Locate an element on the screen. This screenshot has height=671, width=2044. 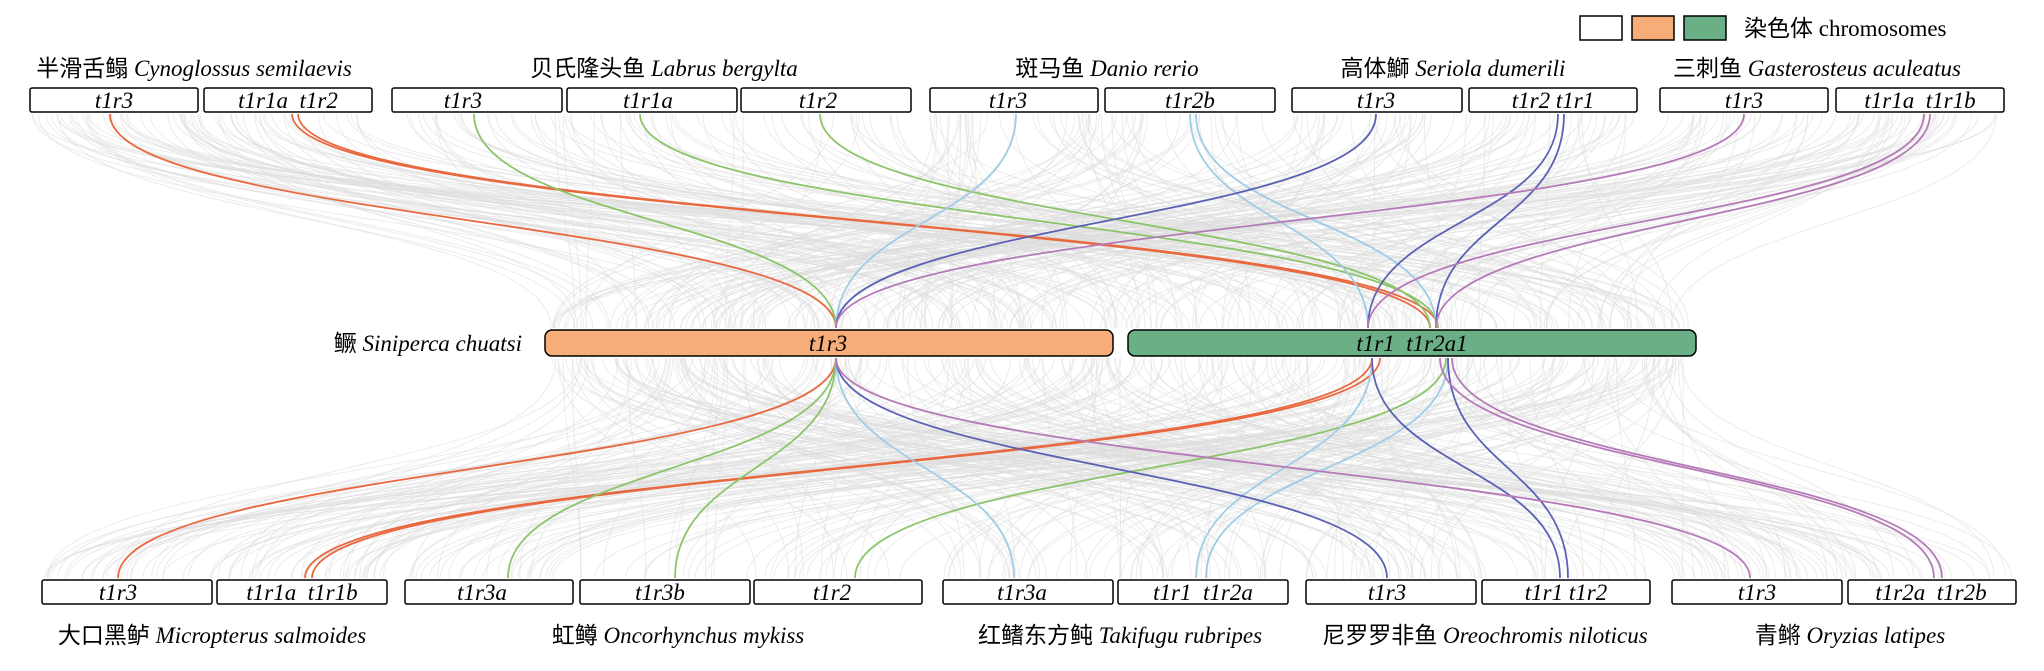
species-label-danio: 斑马鱼 Danio rerio is located at coordinates (1106, 68).